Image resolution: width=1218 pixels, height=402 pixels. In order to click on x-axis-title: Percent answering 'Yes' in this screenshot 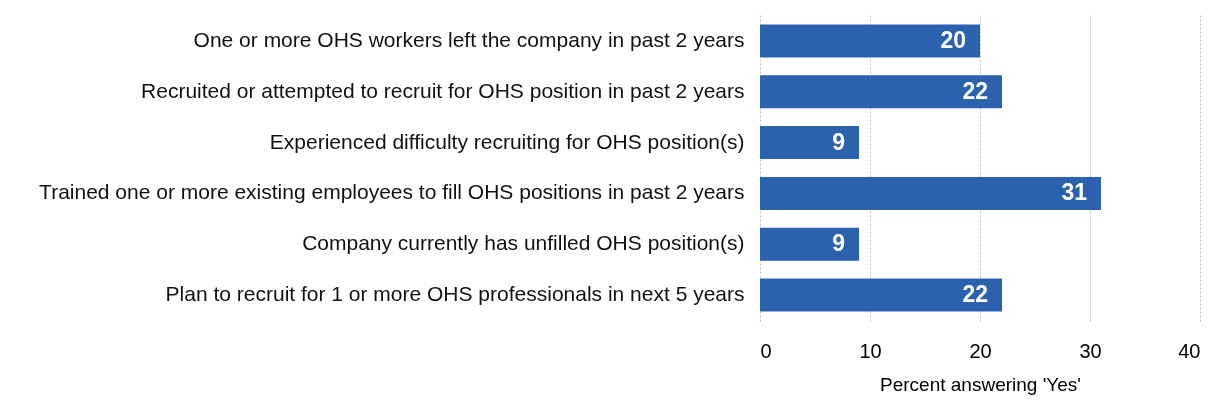, I will do `click(980, 384)`.